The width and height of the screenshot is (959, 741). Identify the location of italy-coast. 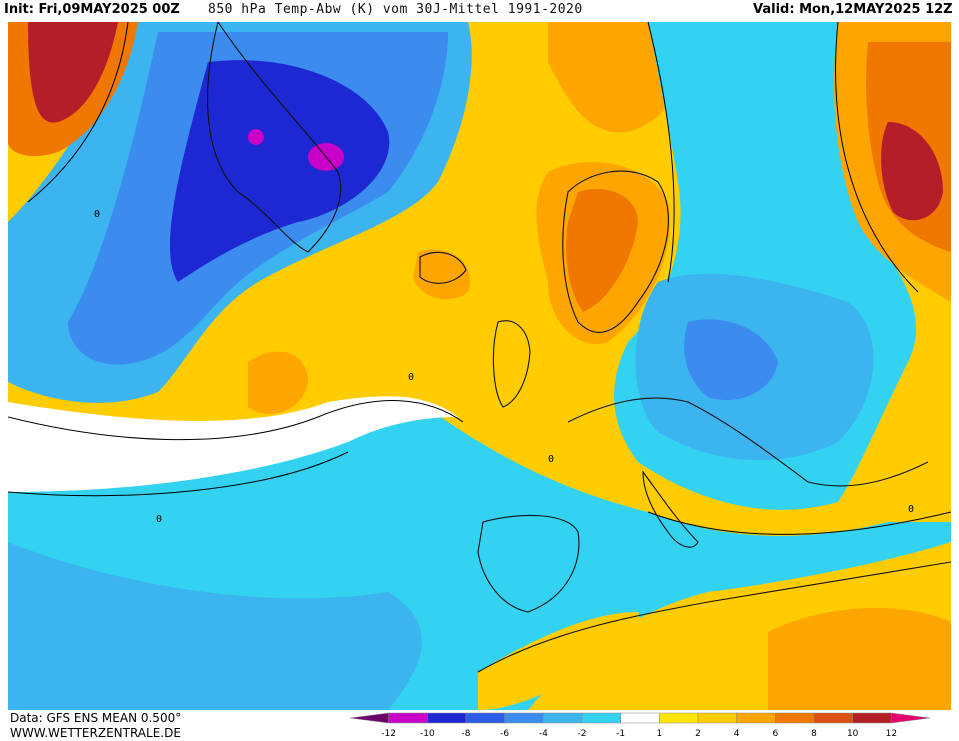
(670, 509).